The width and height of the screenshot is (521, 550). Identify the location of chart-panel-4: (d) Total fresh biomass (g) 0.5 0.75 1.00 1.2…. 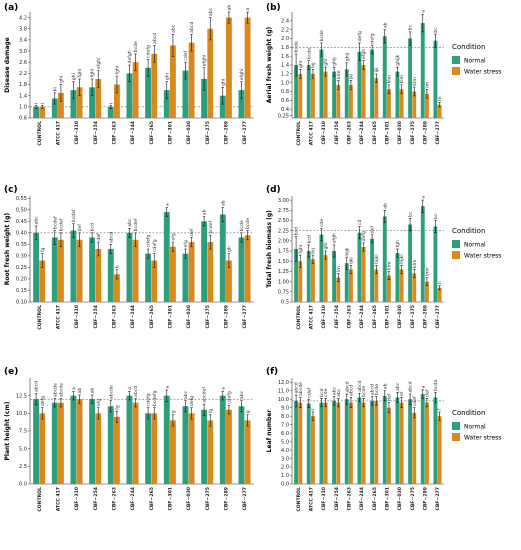
(383, 257).